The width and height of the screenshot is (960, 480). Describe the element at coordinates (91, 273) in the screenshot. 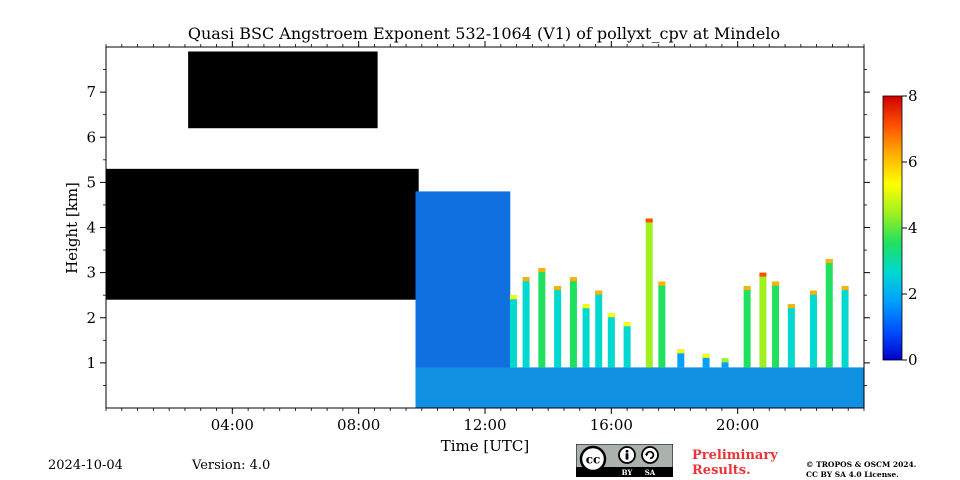

I see `y-tick-label: 3` at that location.